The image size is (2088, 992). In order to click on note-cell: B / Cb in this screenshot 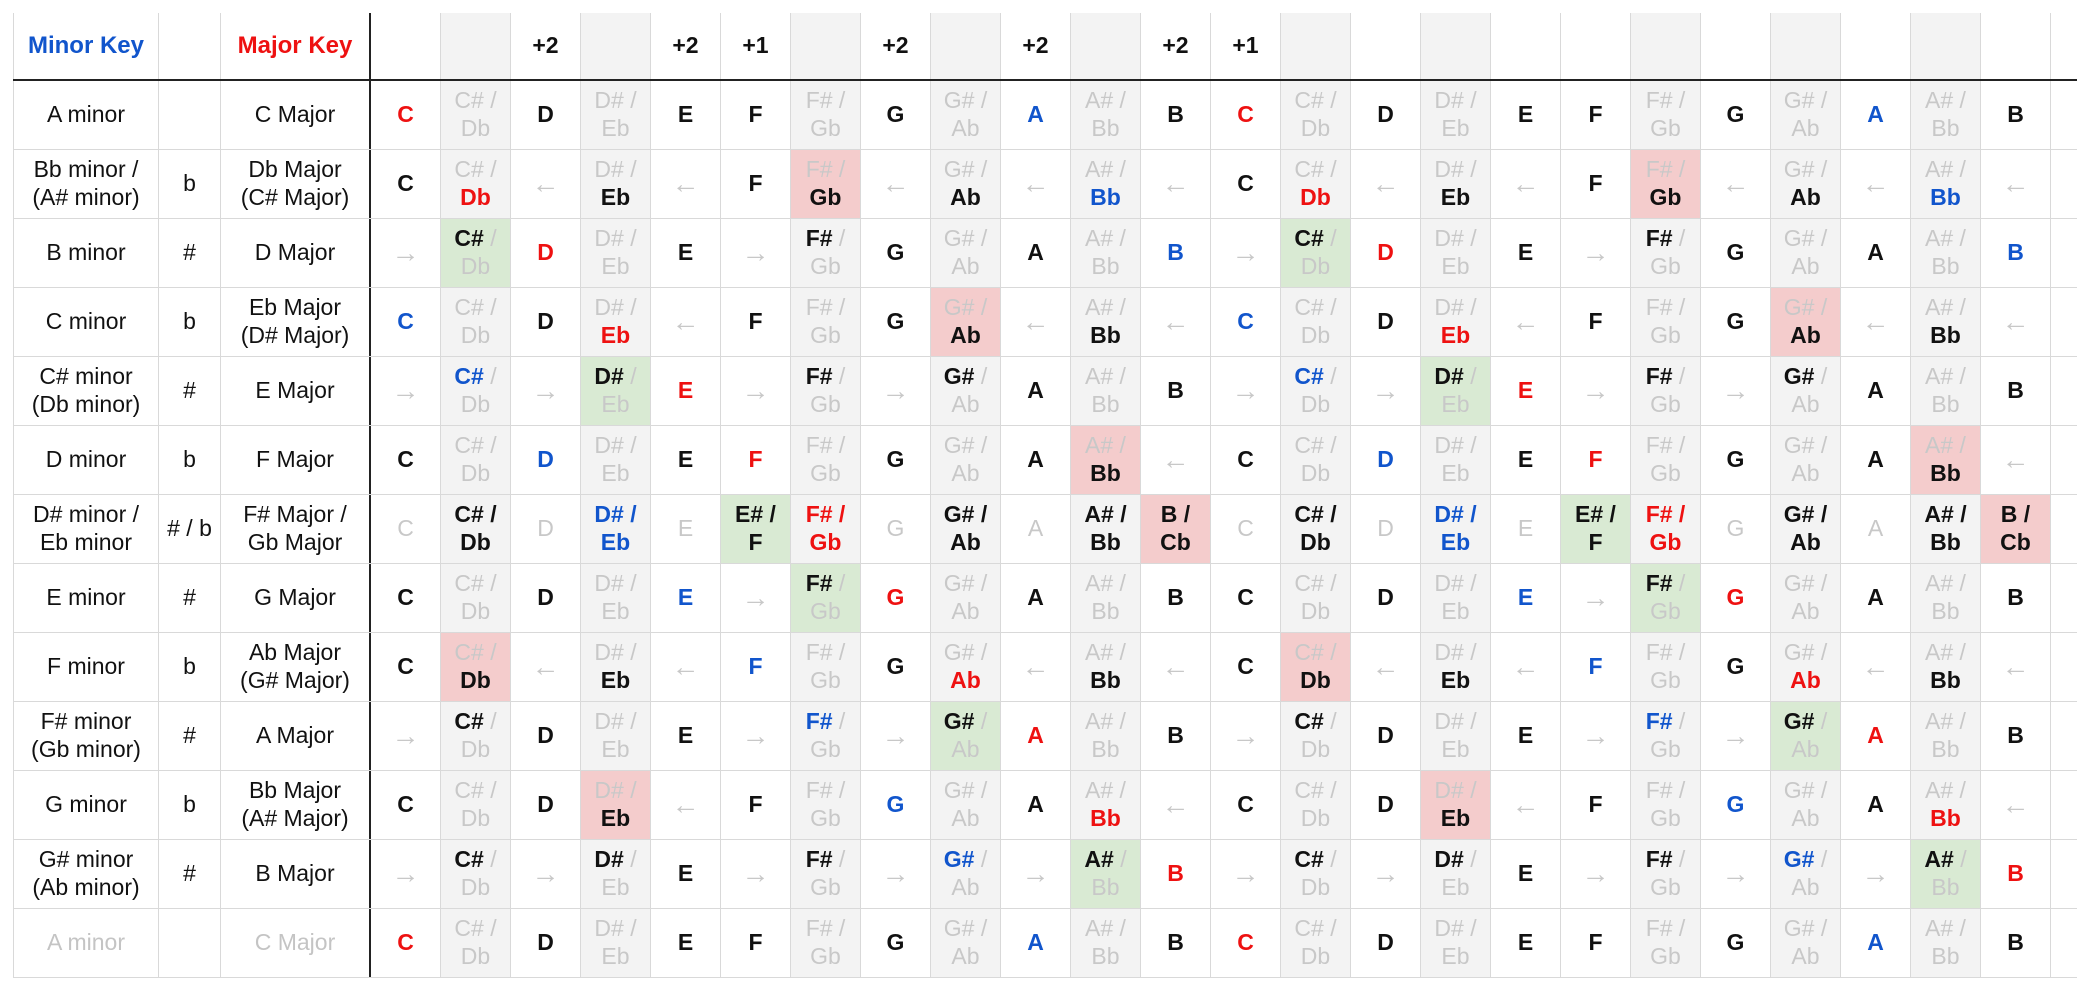, I will do `click(2016, 529)`.